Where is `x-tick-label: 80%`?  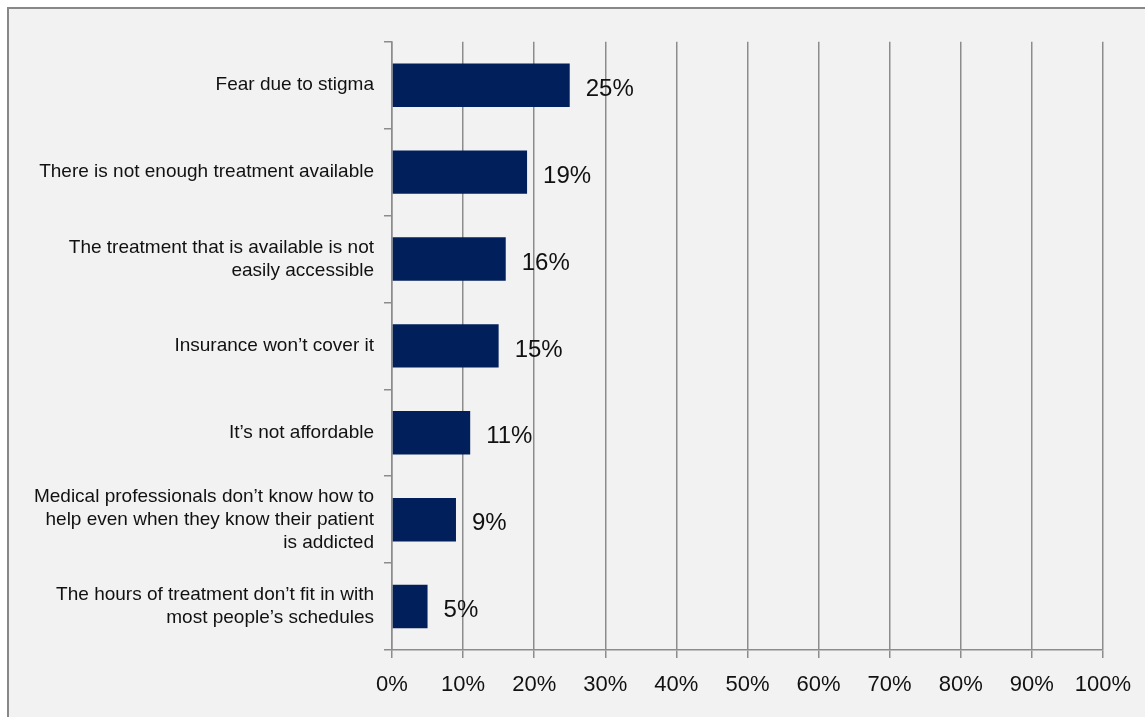
x-tick-label: 80% is located at coordinates (960, 684).